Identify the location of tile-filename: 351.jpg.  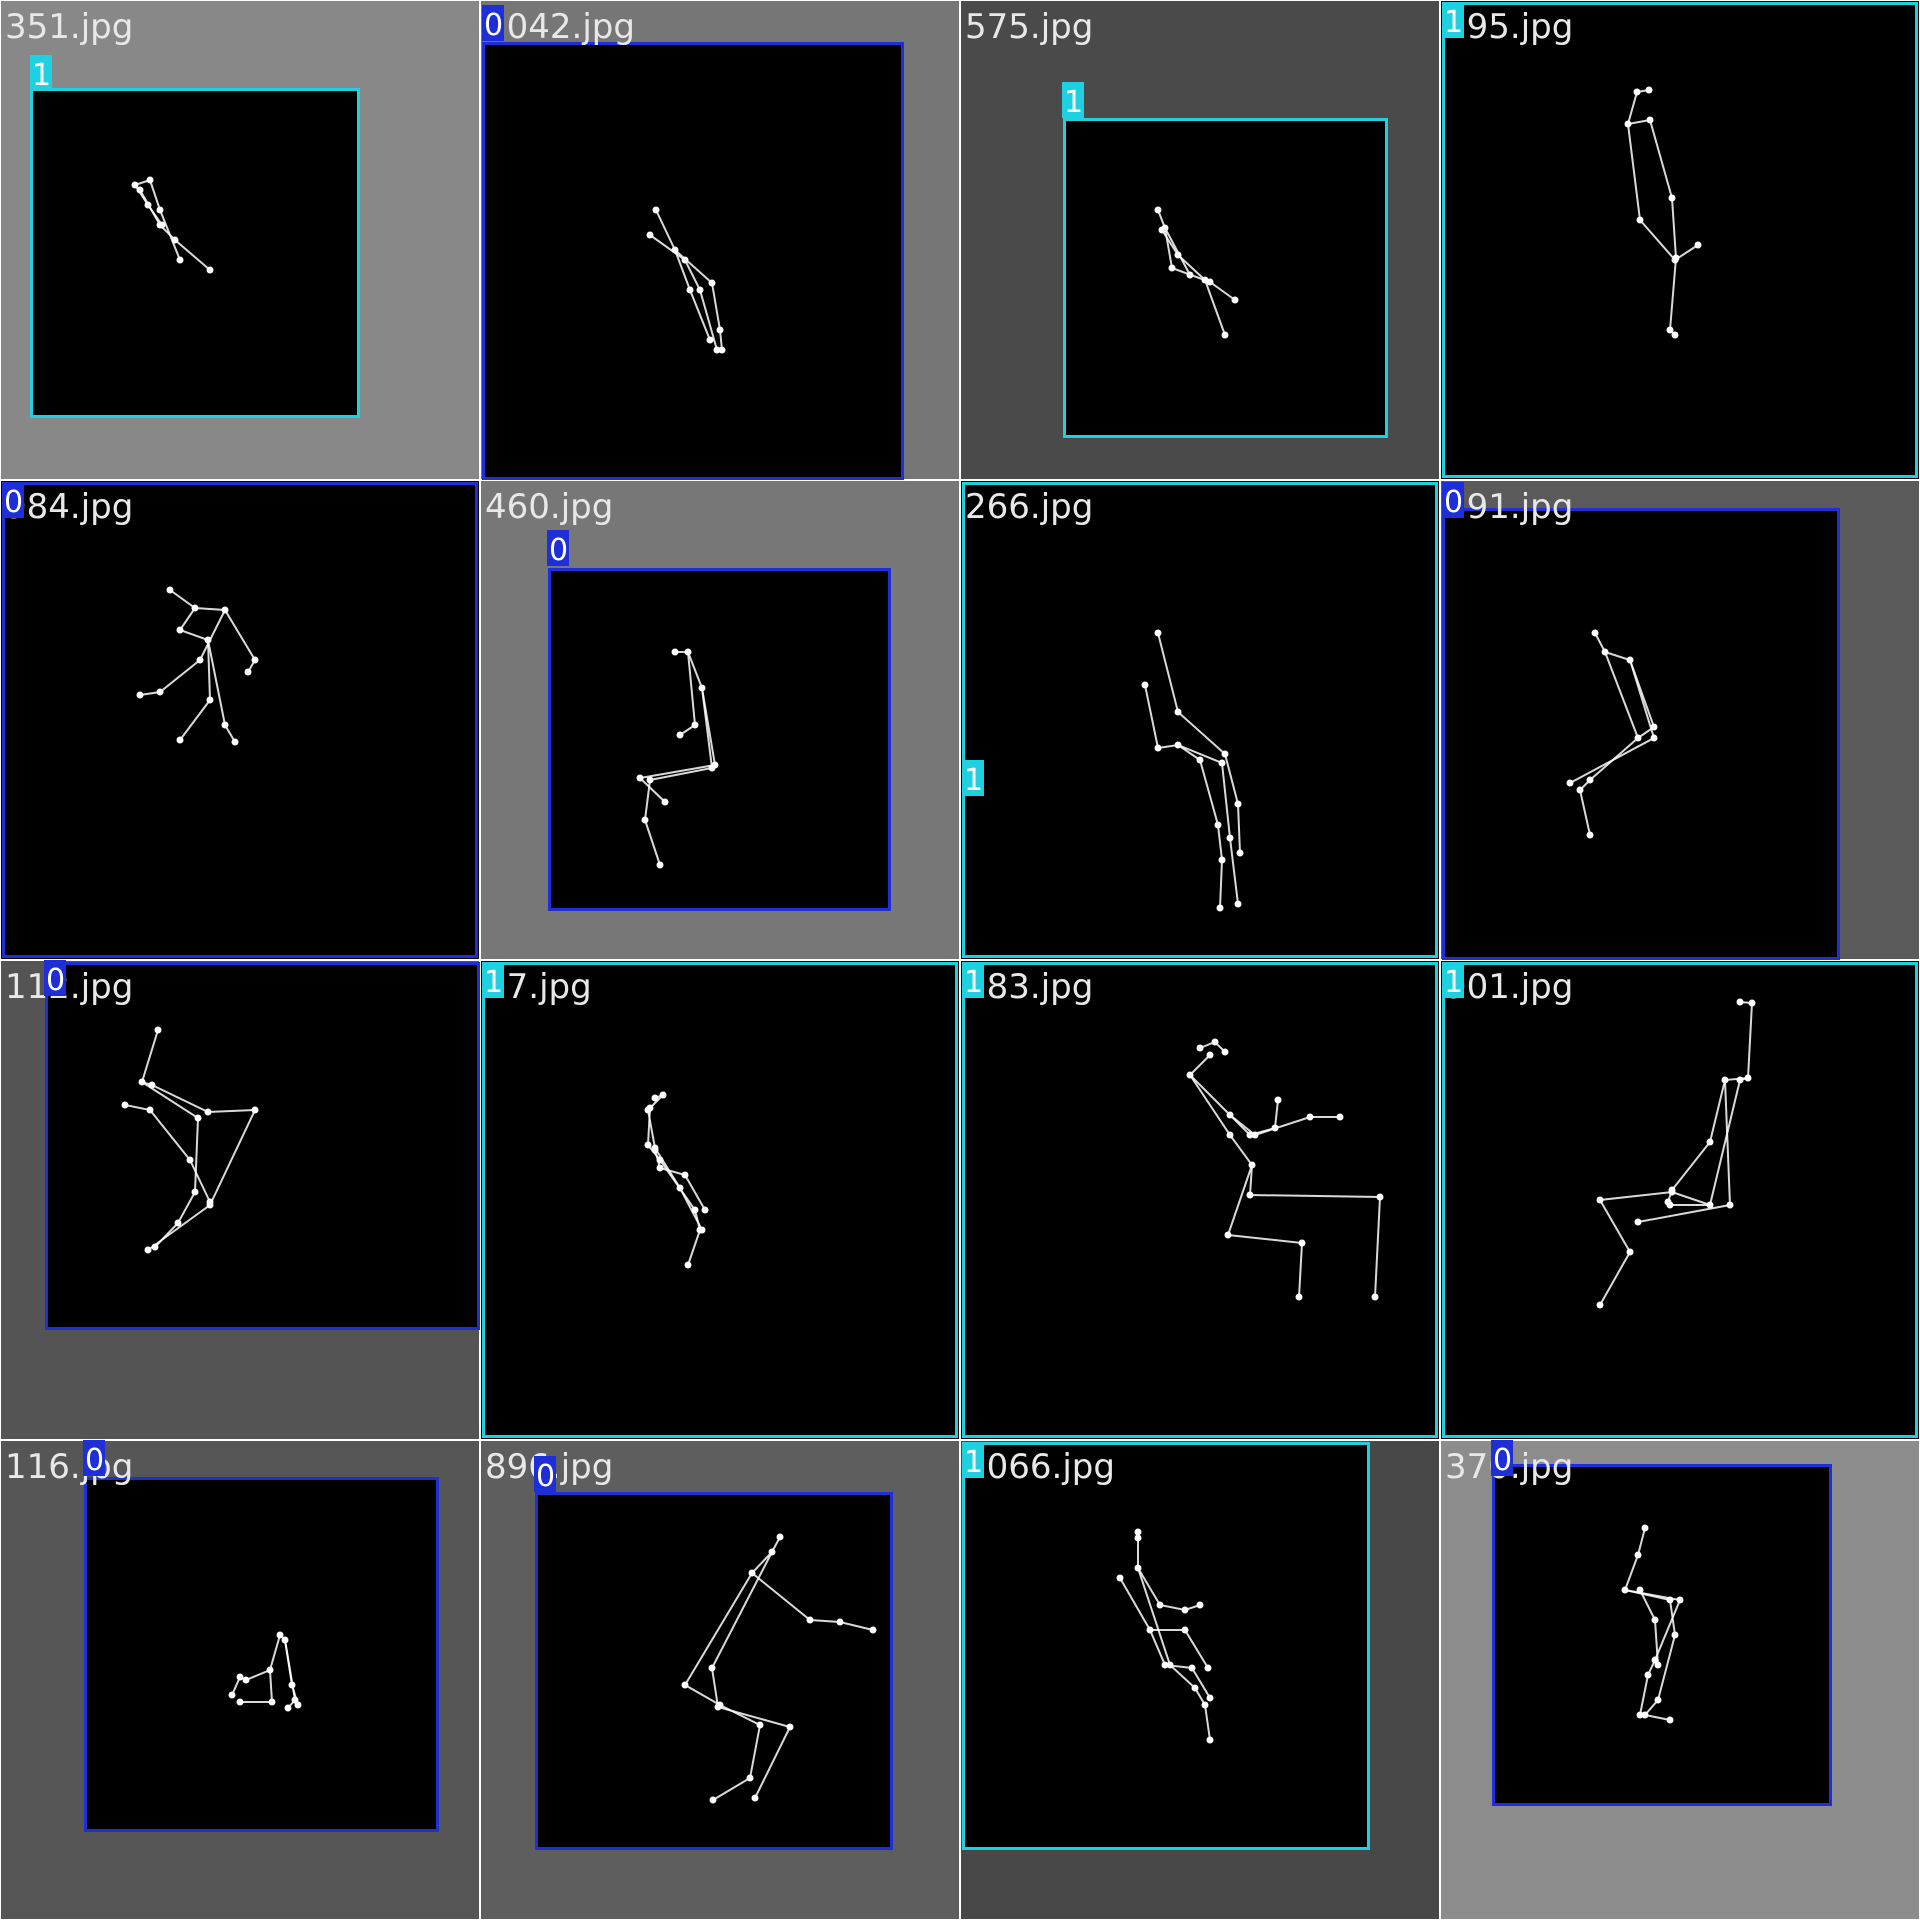
(69, 27).